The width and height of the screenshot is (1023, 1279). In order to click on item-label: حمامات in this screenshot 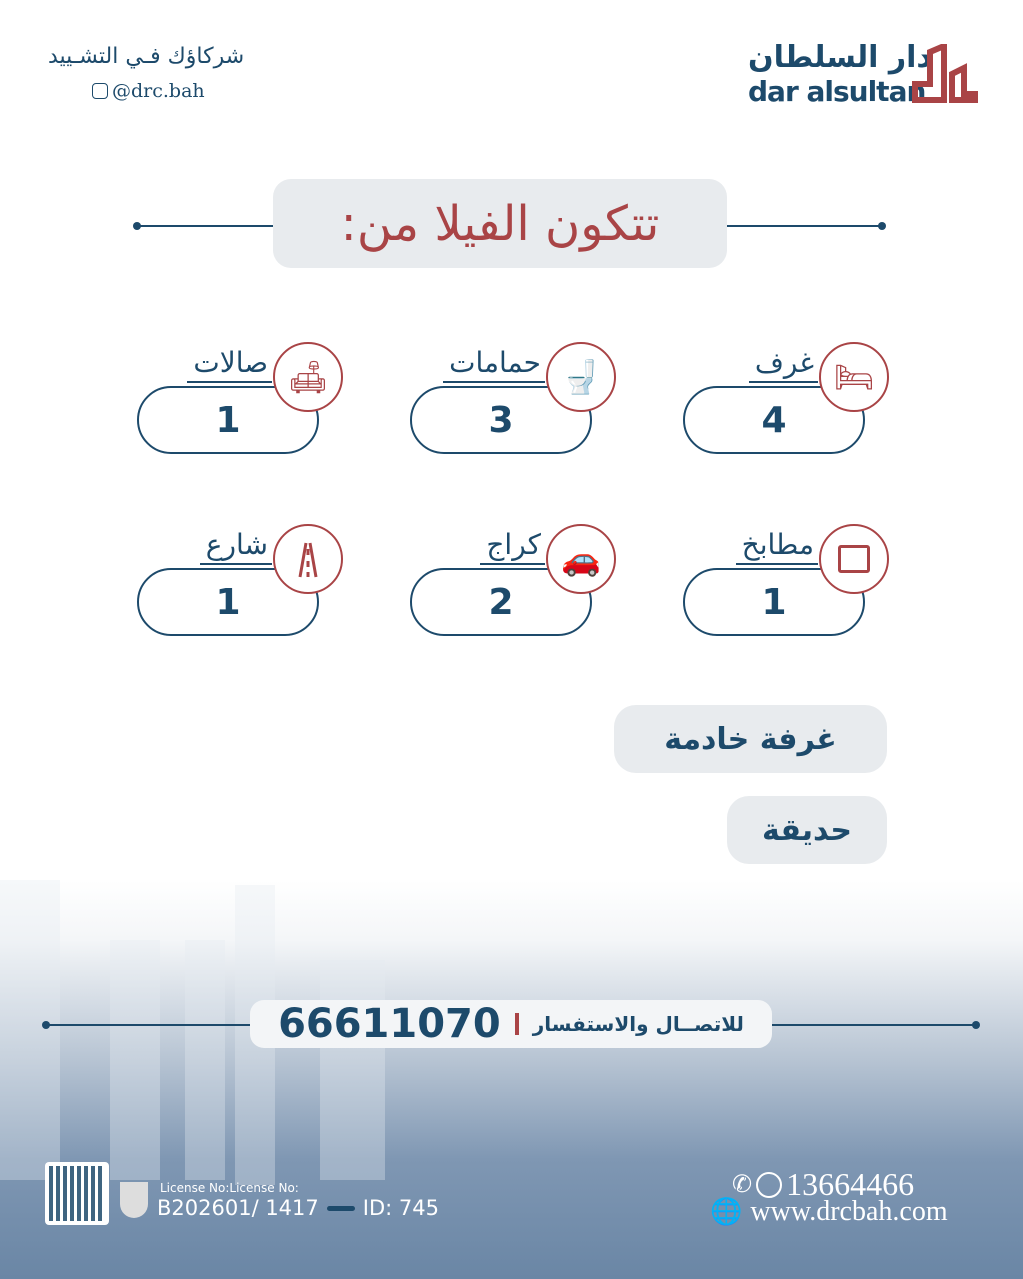, I will do `click(494, 364)`.